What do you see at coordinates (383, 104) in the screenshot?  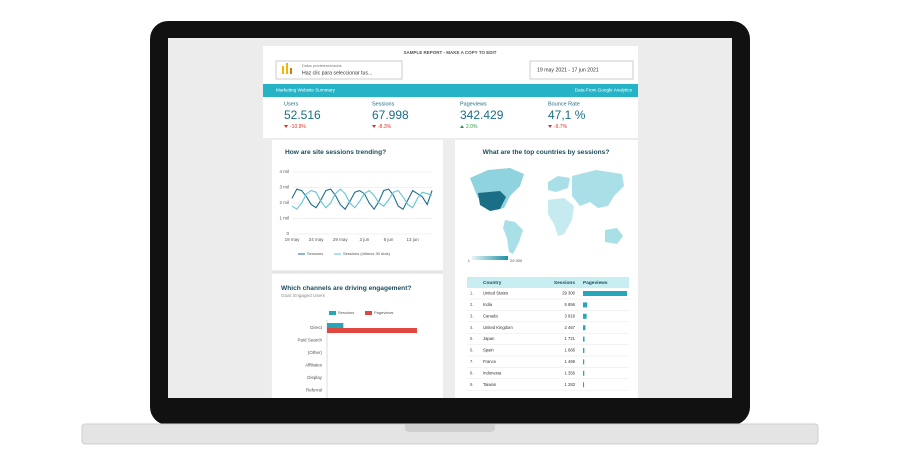 I see `kpi-label: Sessions` at bounding box center [383, 104].